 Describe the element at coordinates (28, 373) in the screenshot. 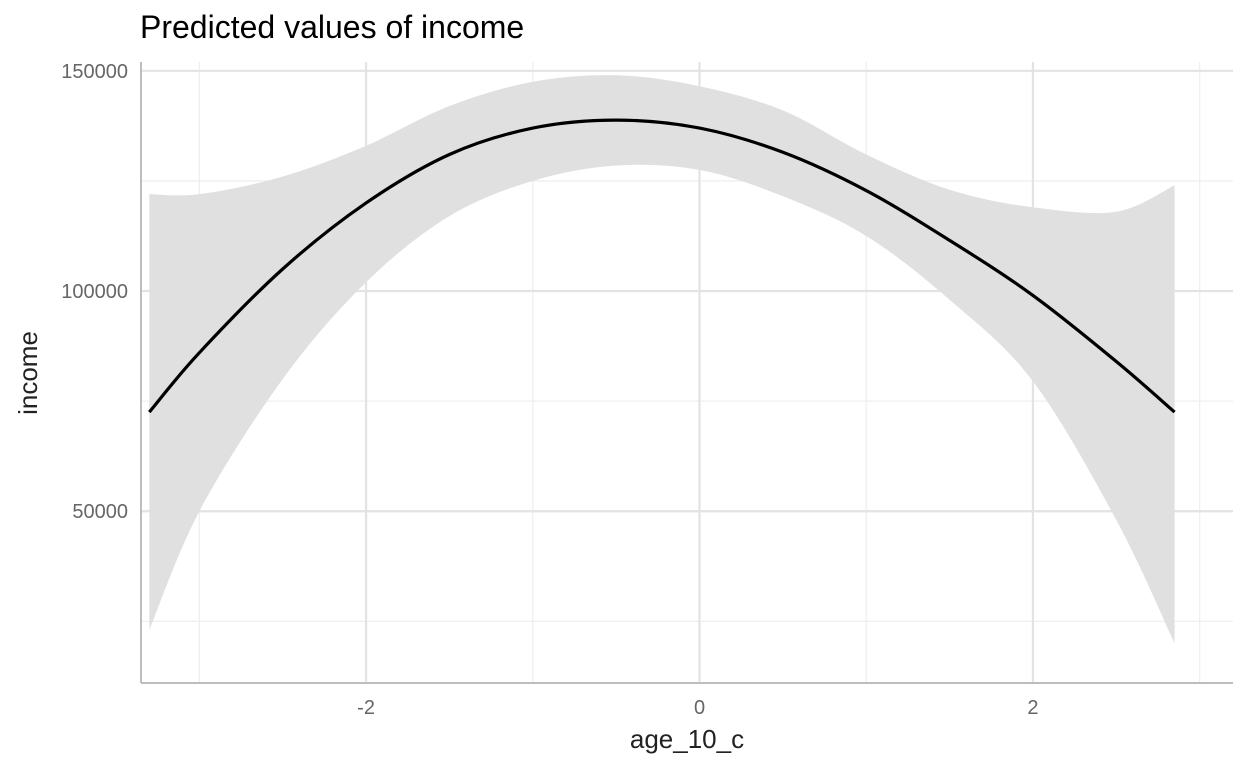

I see `y-axis-title: income` at that location.